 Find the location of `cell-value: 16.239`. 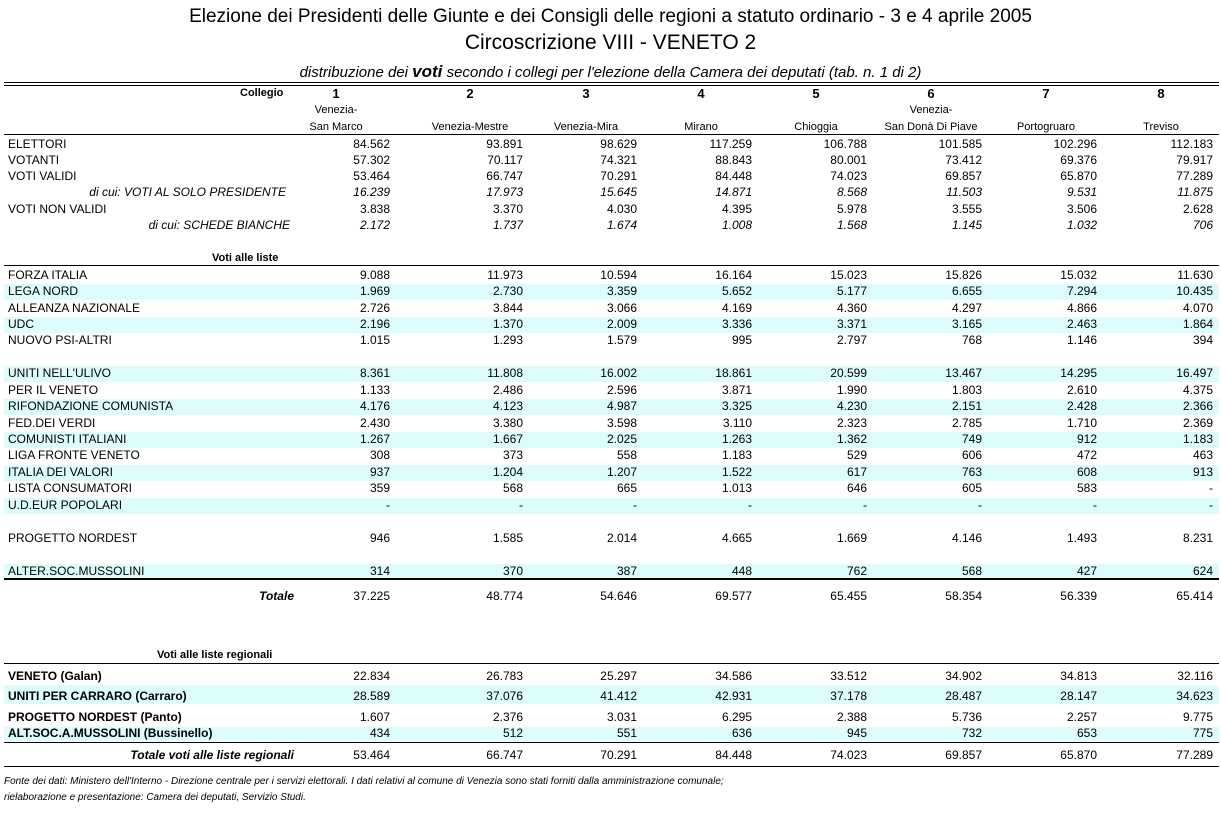

cell-value: 16.239 is located at coordinates (371, 192).